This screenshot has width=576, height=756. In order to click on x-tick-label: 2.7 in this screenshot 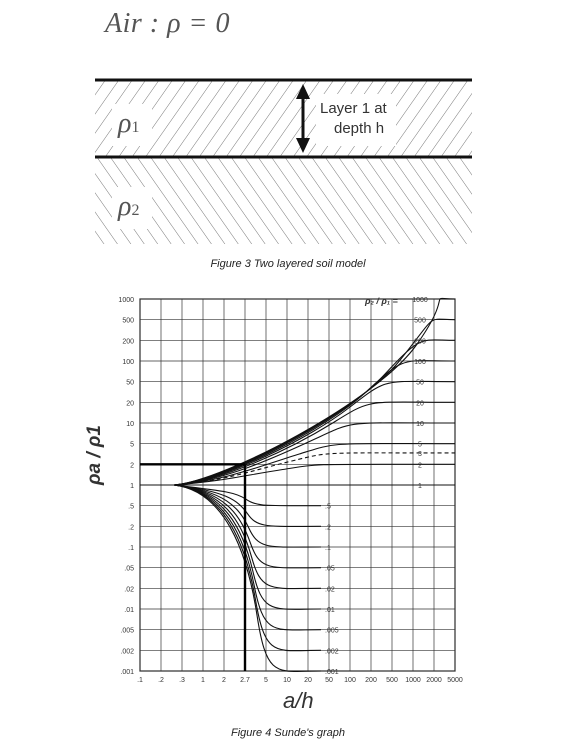, I will do `click(245, 680)`.